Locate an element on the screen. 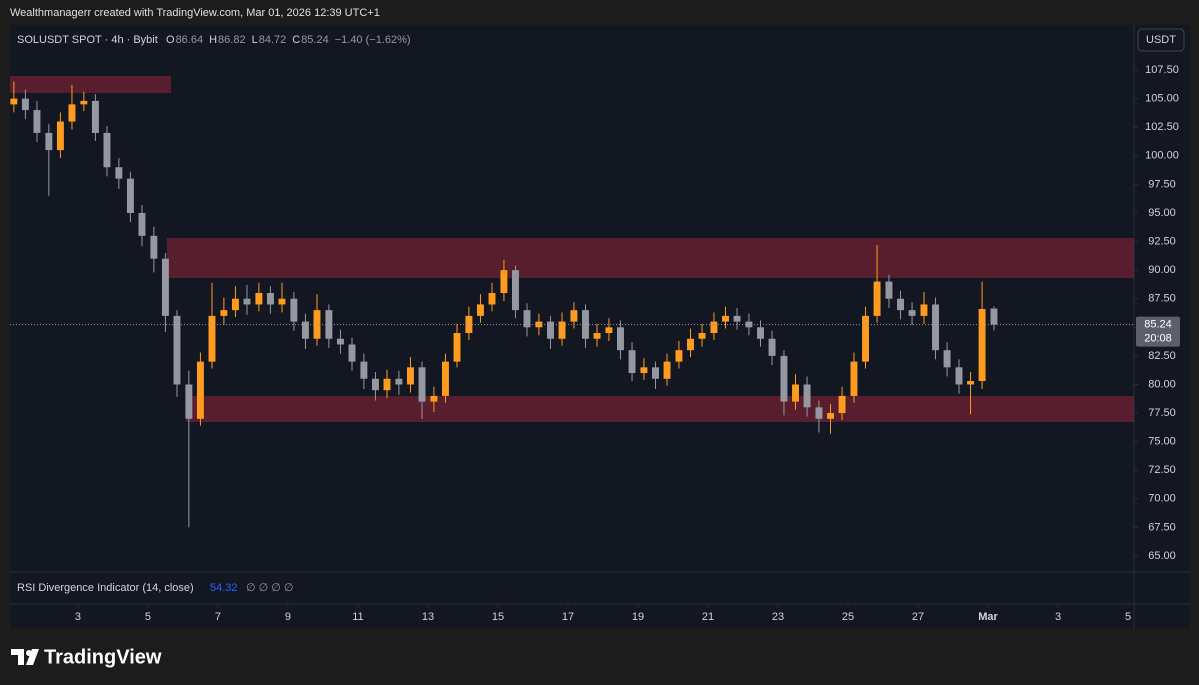 The image size is (1199, 685). x-tick-label: 9 is located at coordinates (288, 617).